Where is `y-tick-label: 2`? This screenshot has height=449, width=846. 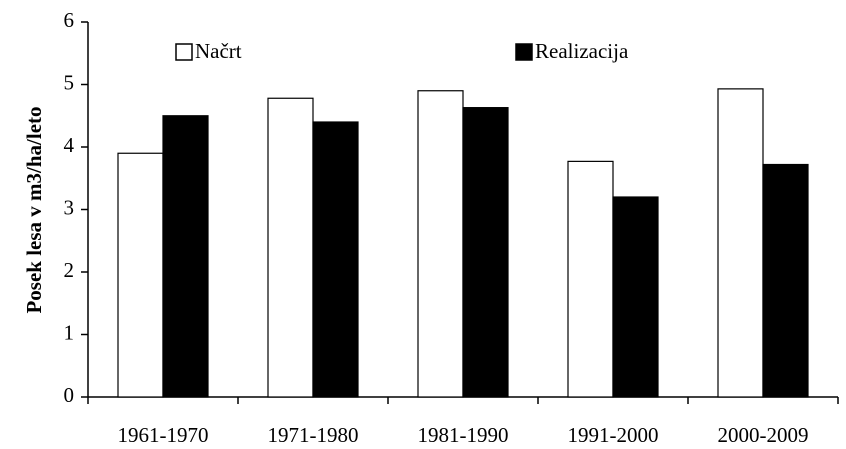
y-tick-label: 2 is located at coordinates (69, 270).